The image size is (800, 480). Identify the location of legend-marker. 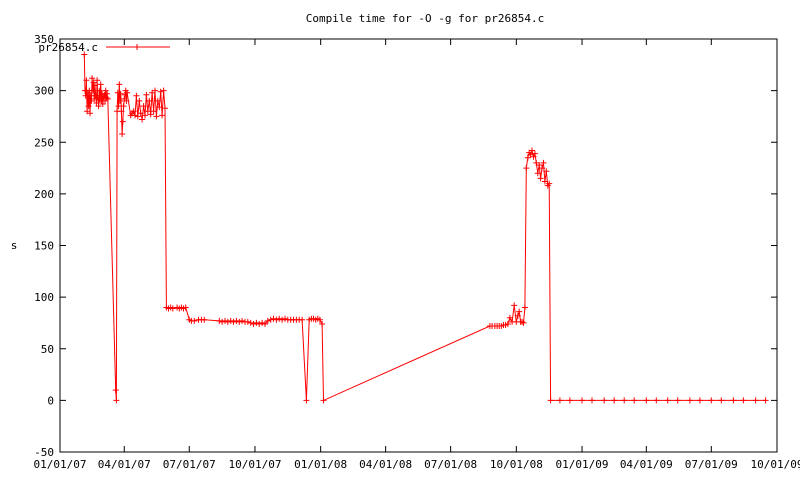
(137, 47).